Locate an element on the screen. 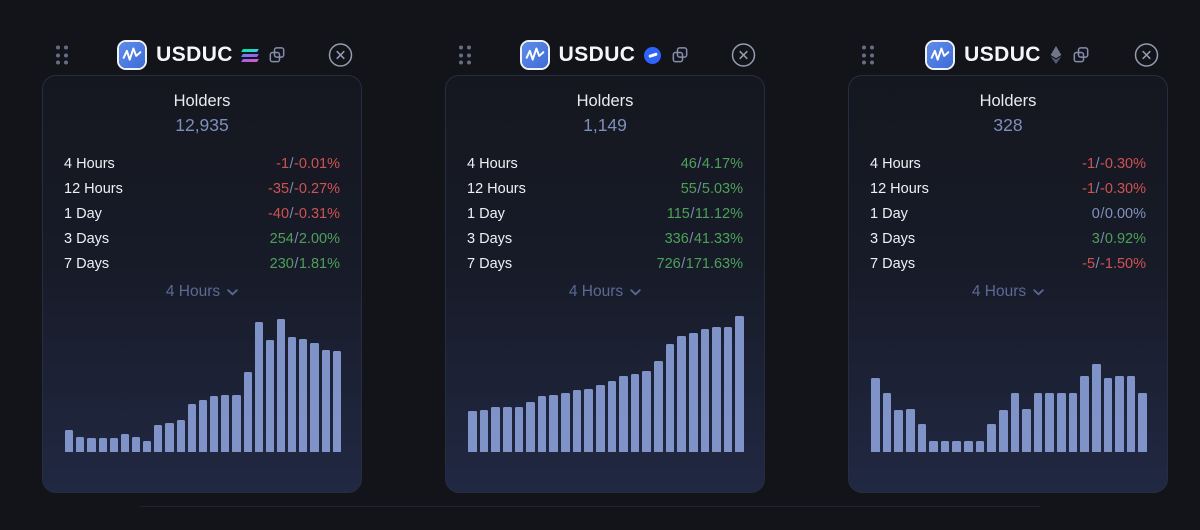 The image size is (1200, 530). stat-value: 46/4.17% is located at coordinates (711, 163).